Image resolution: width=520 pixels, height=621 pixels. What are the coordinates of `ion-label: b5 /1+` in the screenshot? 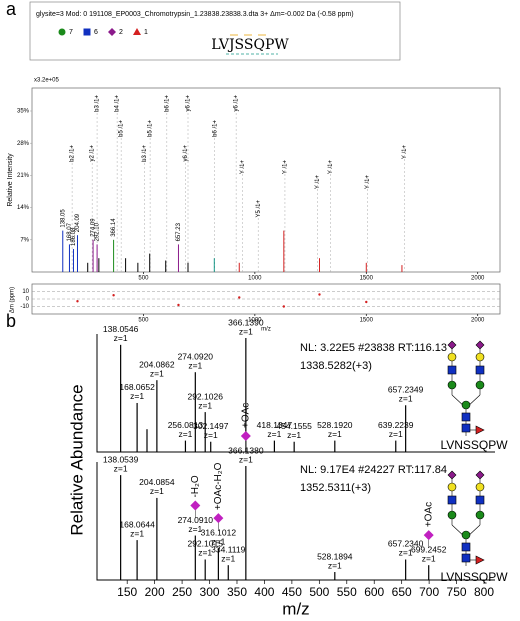 It's located at (122, 128).